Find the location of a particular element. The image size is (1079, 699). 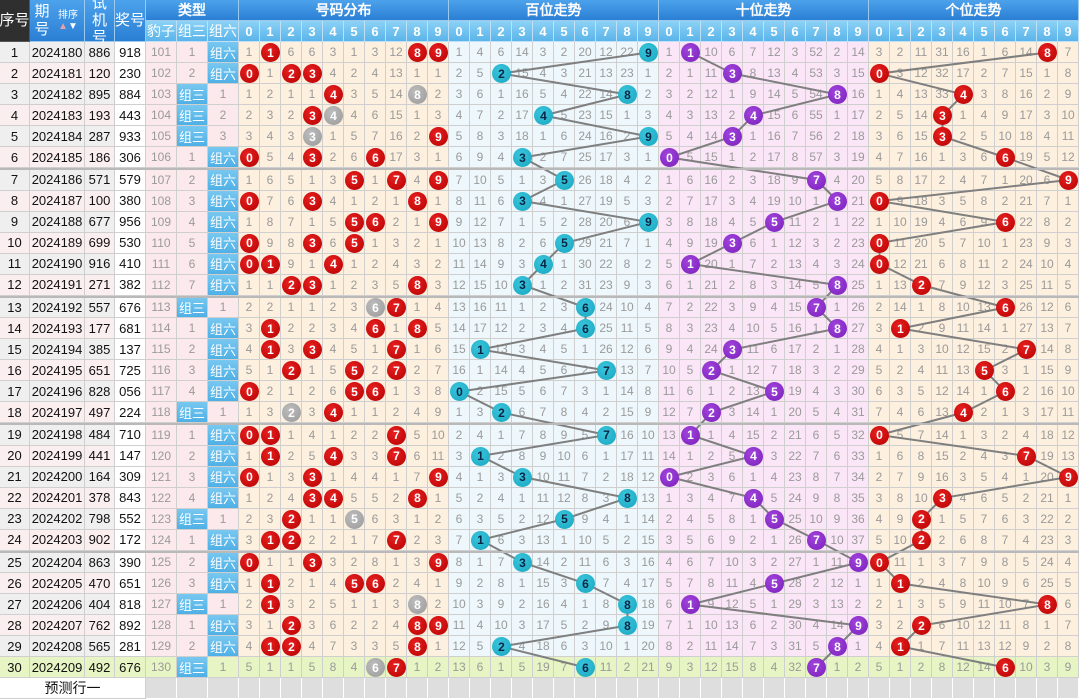

subheader-digit: 2 is located at coordinates (921, 31).